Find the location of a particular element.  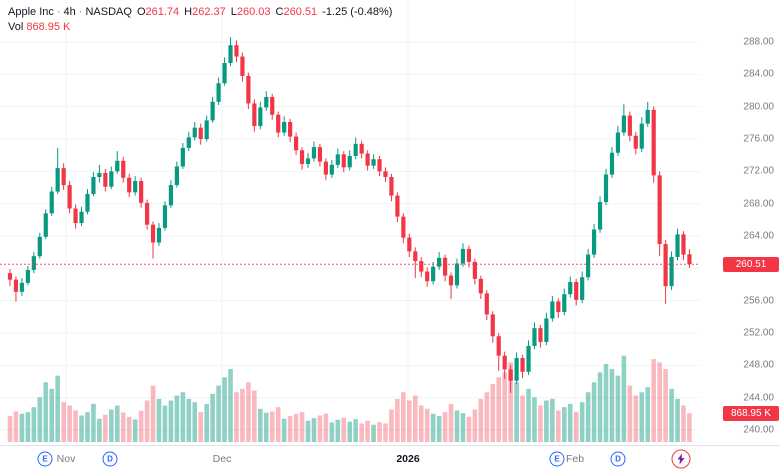

time-axis: Nov Dec 2026 Feb E D E D is located at coordinates (390, 457).